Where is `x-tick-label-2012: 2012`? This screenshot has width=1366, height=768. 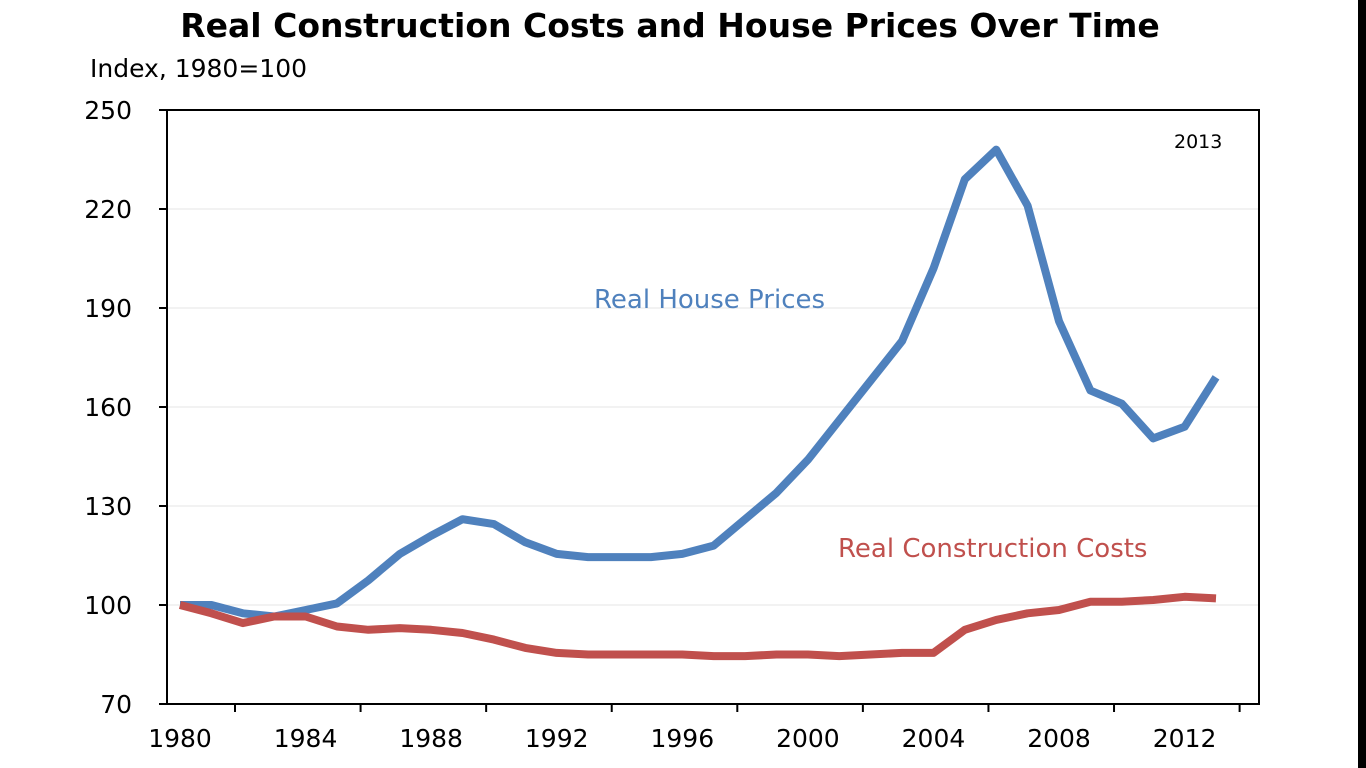
x-tick-label-2012: 2012 is located at coordinates (1185, 738).